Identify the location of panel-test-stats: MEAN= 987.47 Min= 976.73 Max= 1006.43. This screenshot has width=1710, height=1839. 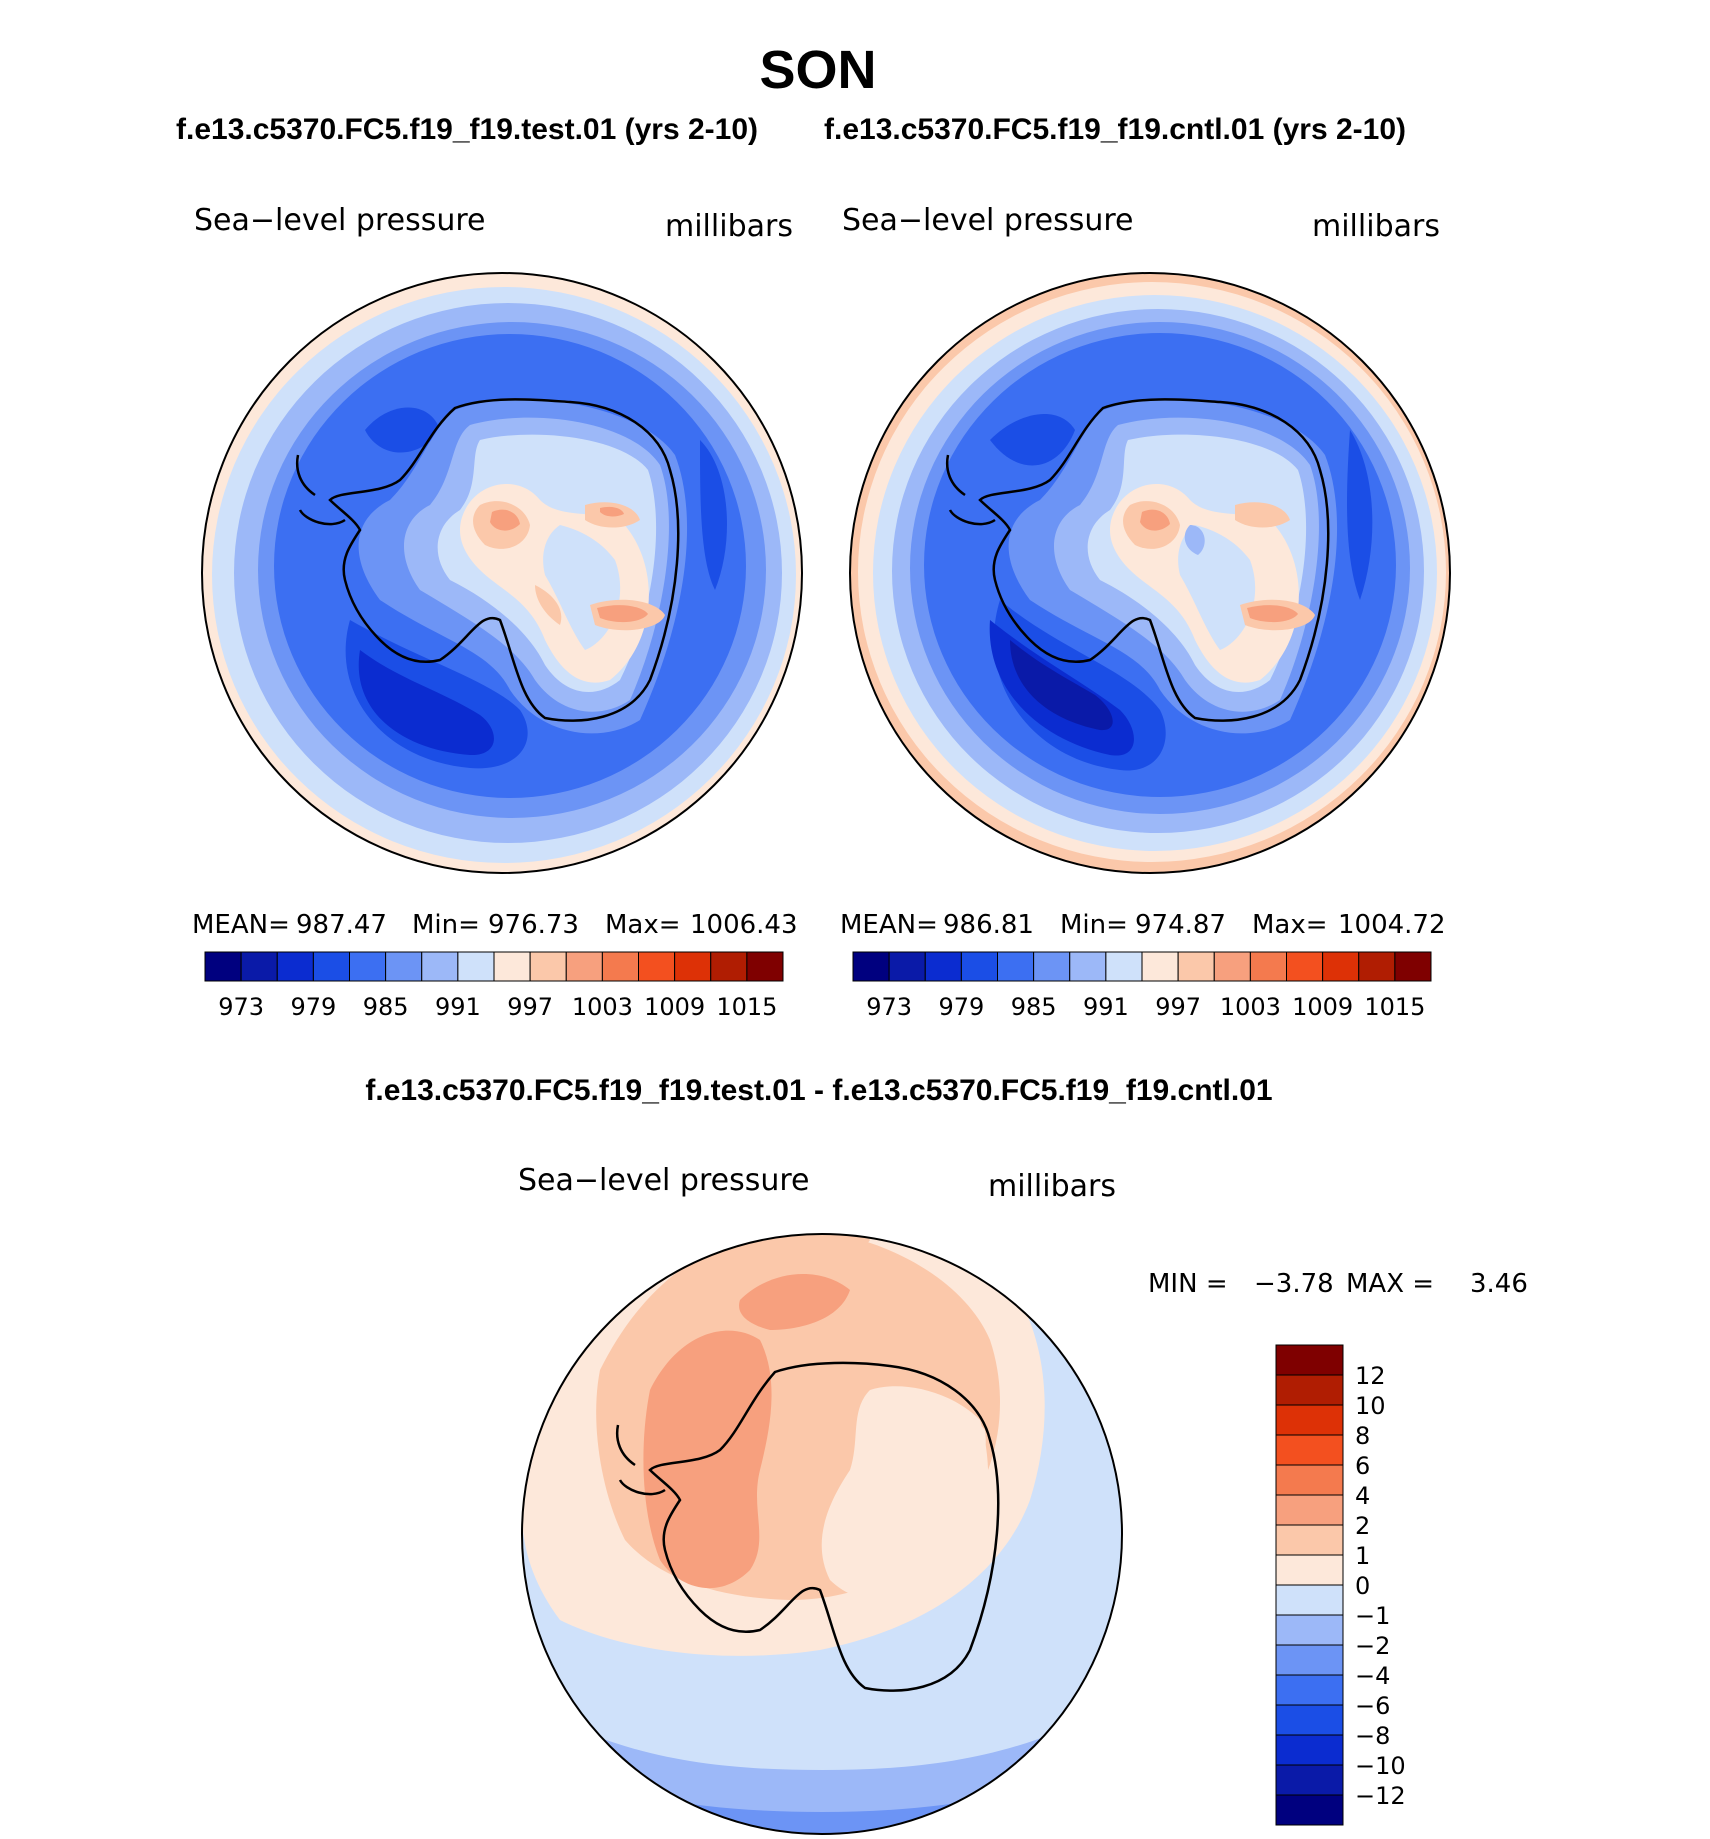
(495, 925).